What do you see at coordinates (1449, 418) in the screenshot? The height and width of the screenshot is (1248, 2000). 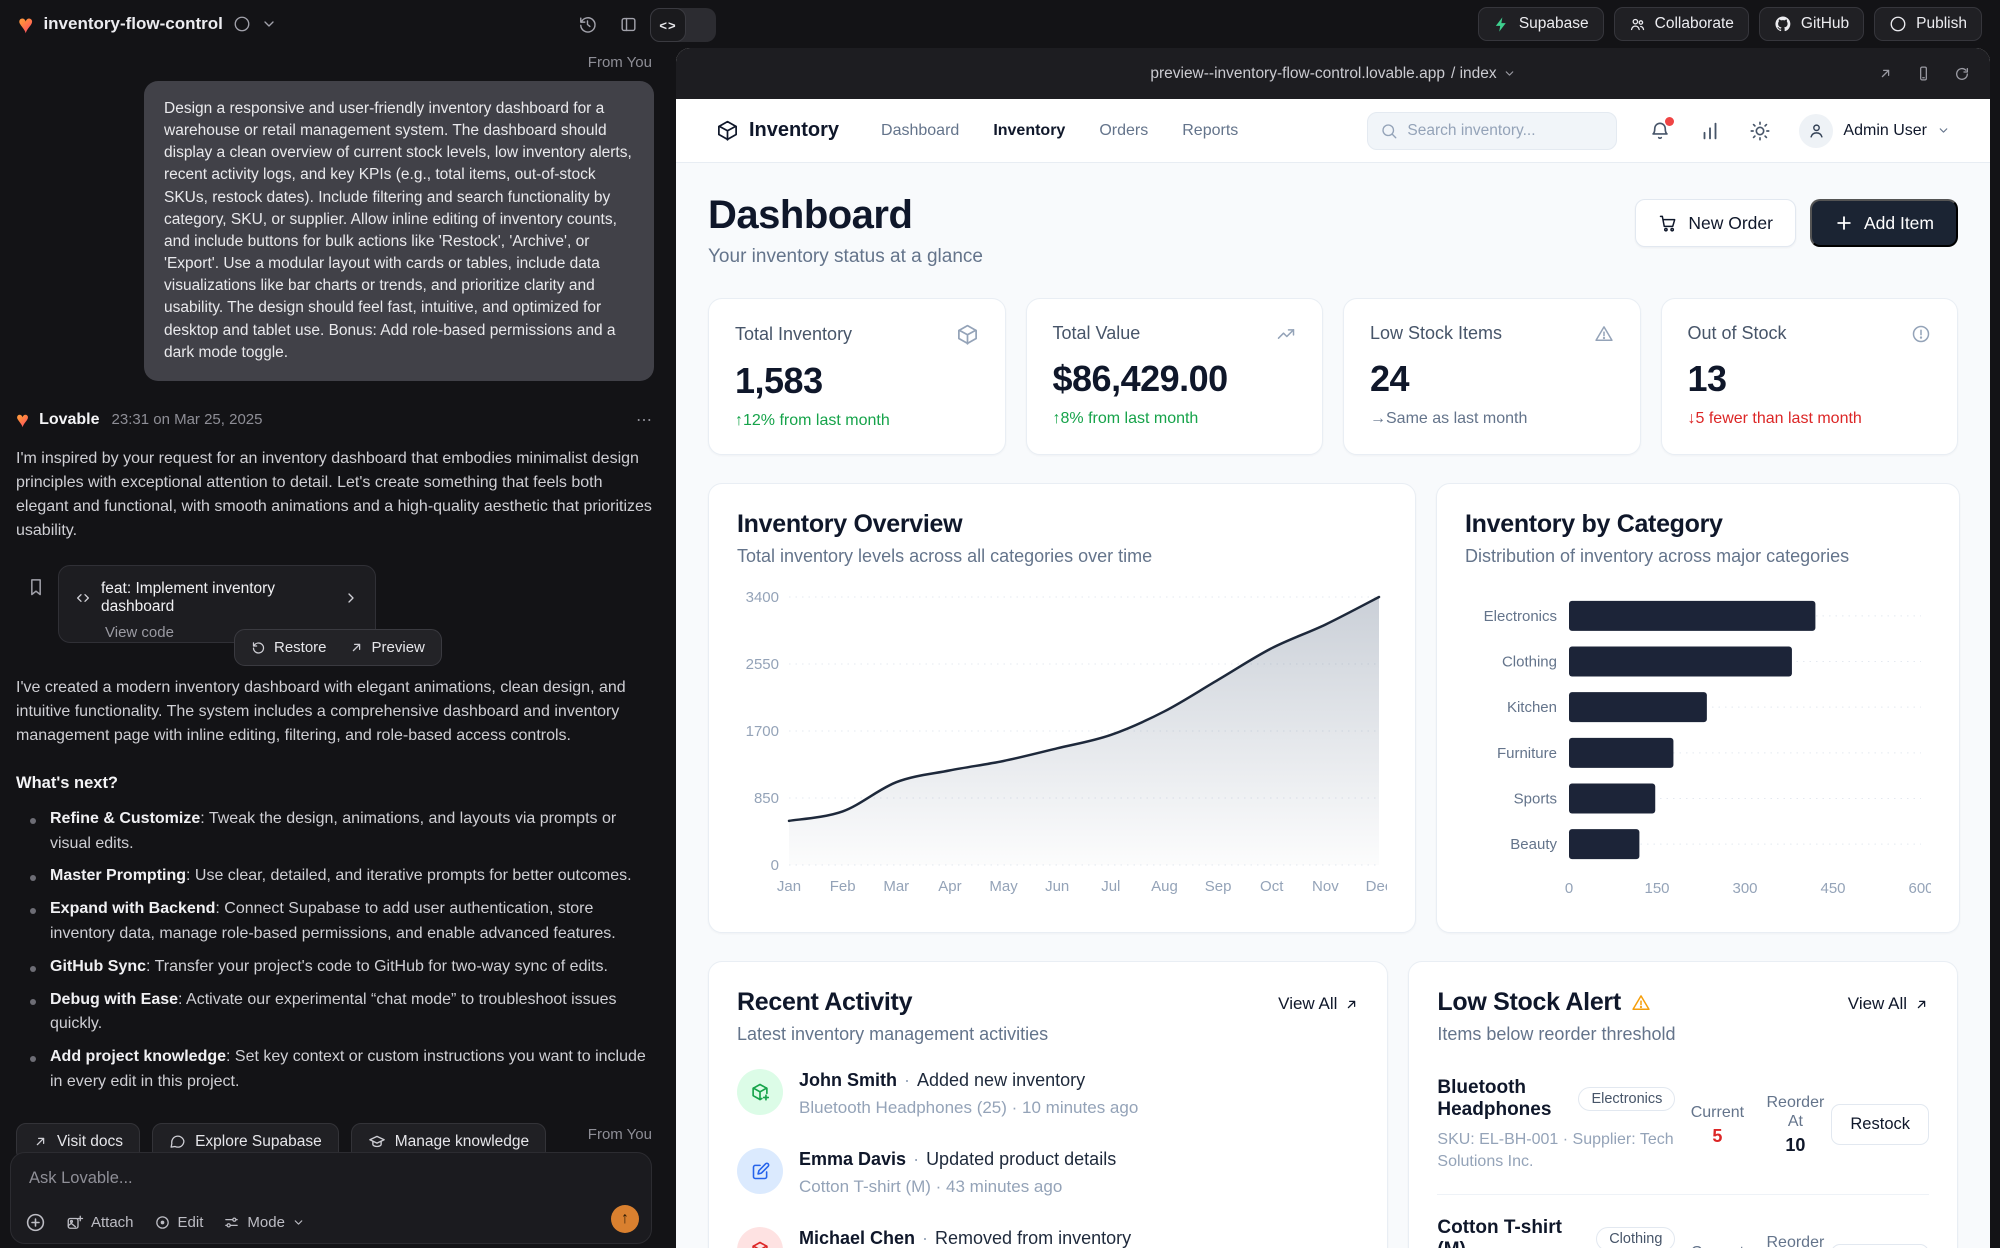 I see `kpi-delta: →Same as last month` at bounding box center [1449, 418].